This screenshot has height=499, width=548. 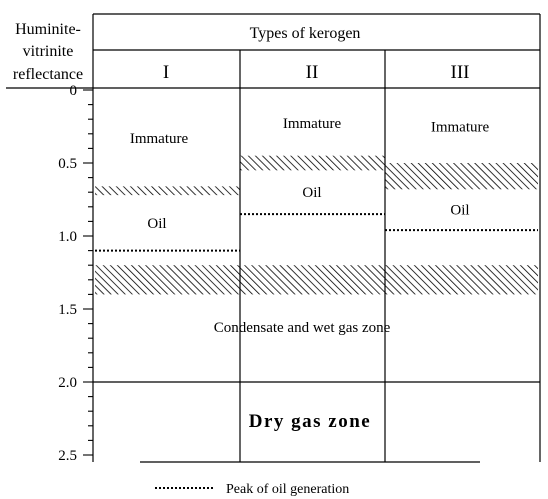 What do you see at coordinates (461, 176) in the screenshot?
I see `immature-oil-transition-III` at bounding box center [461, 176].